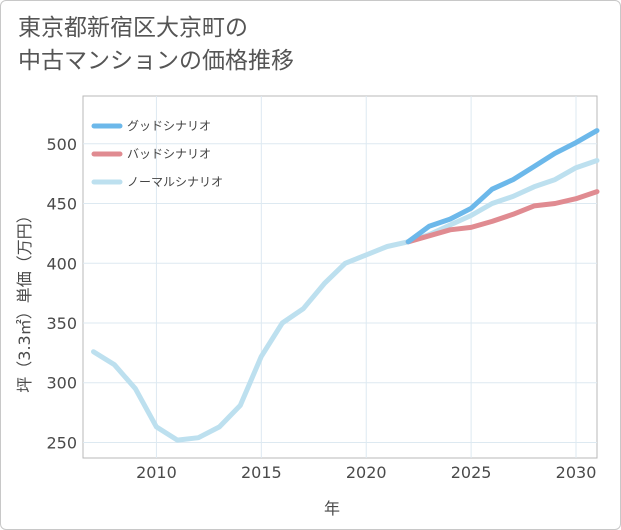  I want to click on y-tick-label: 300, so click(61, 383).